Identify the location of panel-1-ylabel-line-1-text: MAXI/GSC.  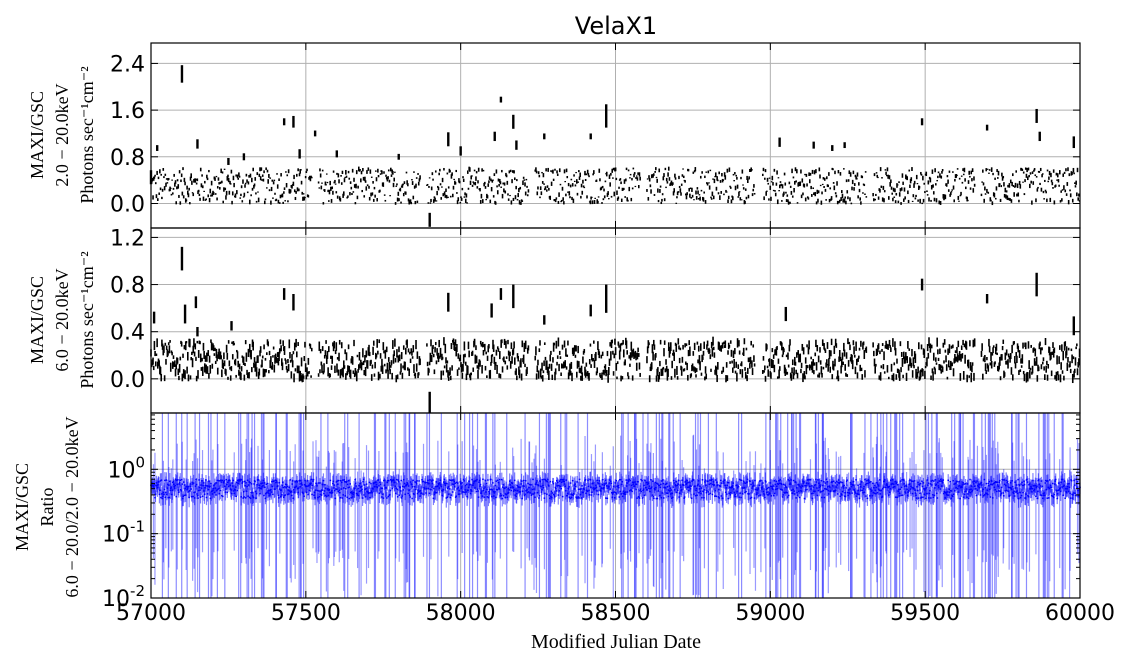
(37, 135).